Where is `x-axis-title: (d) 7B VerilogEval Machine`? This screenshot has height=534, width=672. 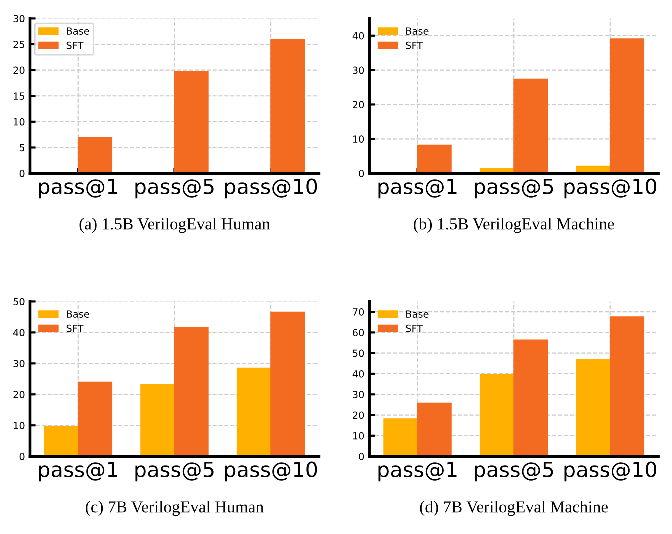 x-axis-title: (d) 7B VerilogEval Machine is located at coordinates (514, 508).